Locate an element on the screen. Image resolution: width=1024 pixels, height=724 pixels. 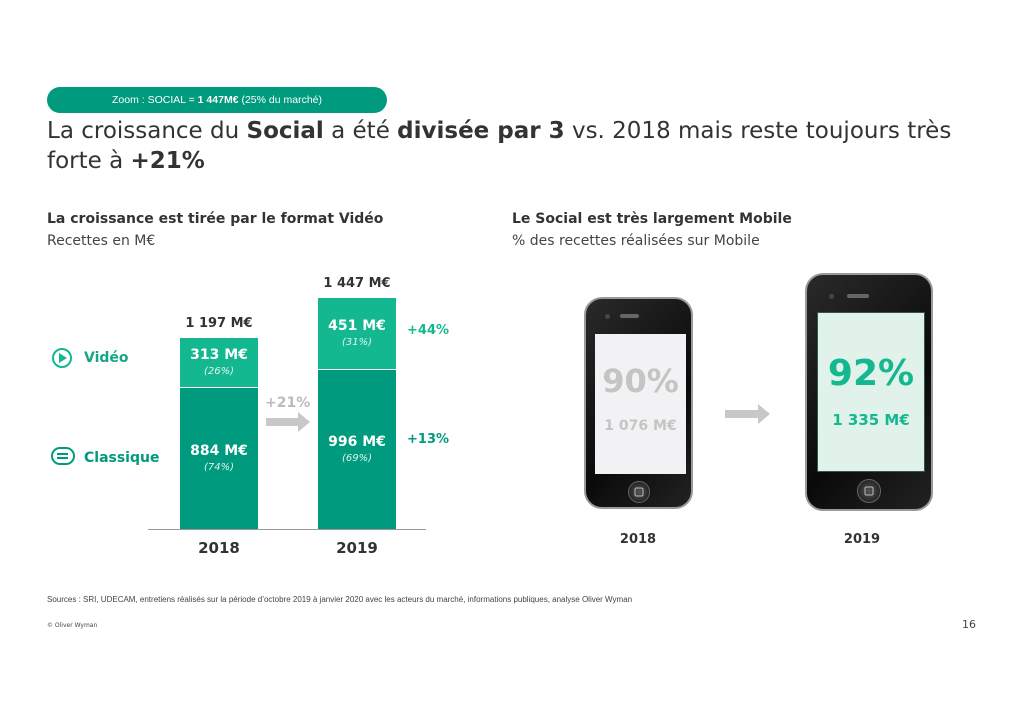
bar-total-label-2019: 1 447 M€ is located at coordinates (357, 283).